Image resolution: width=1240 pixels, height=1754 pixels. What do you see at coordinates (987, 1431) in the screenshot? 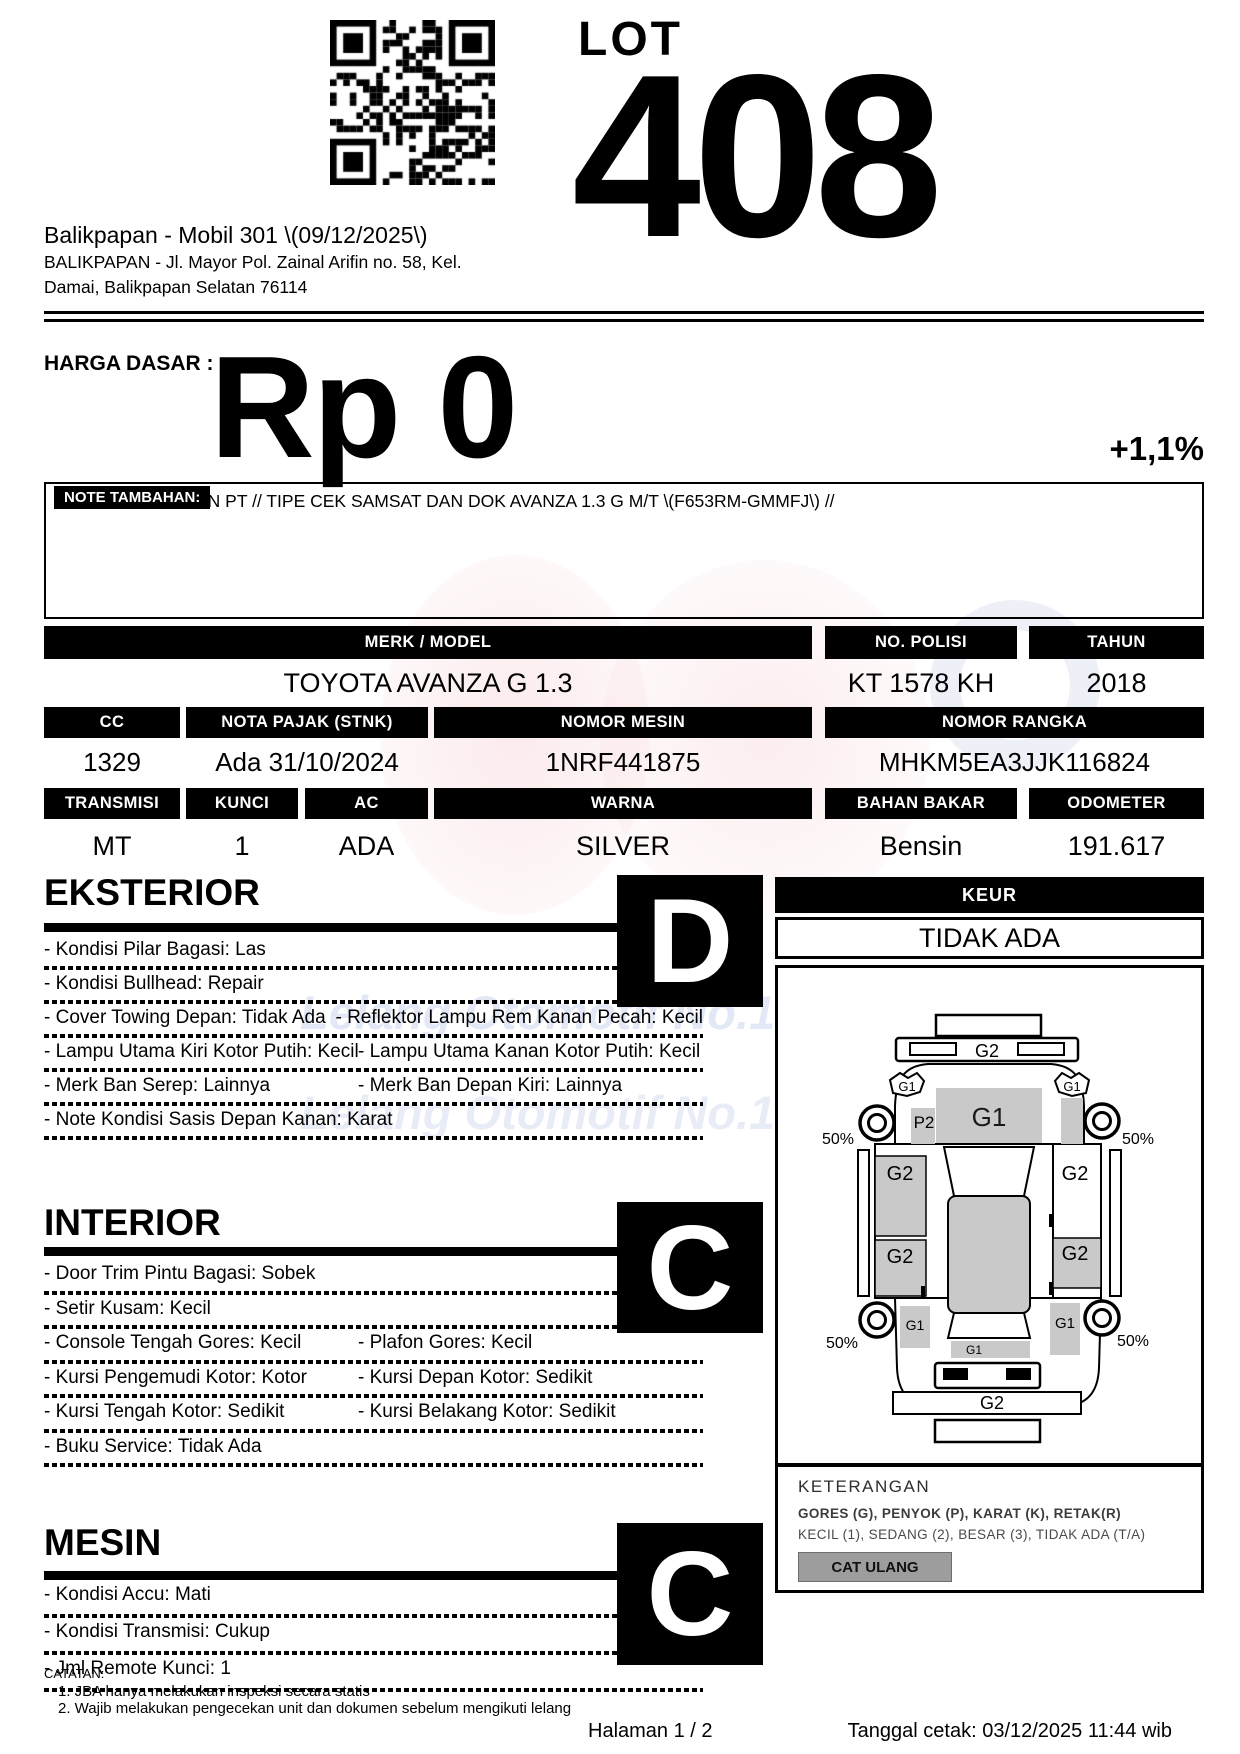
I see `rear-plate` at bounding box center [987, 1431].